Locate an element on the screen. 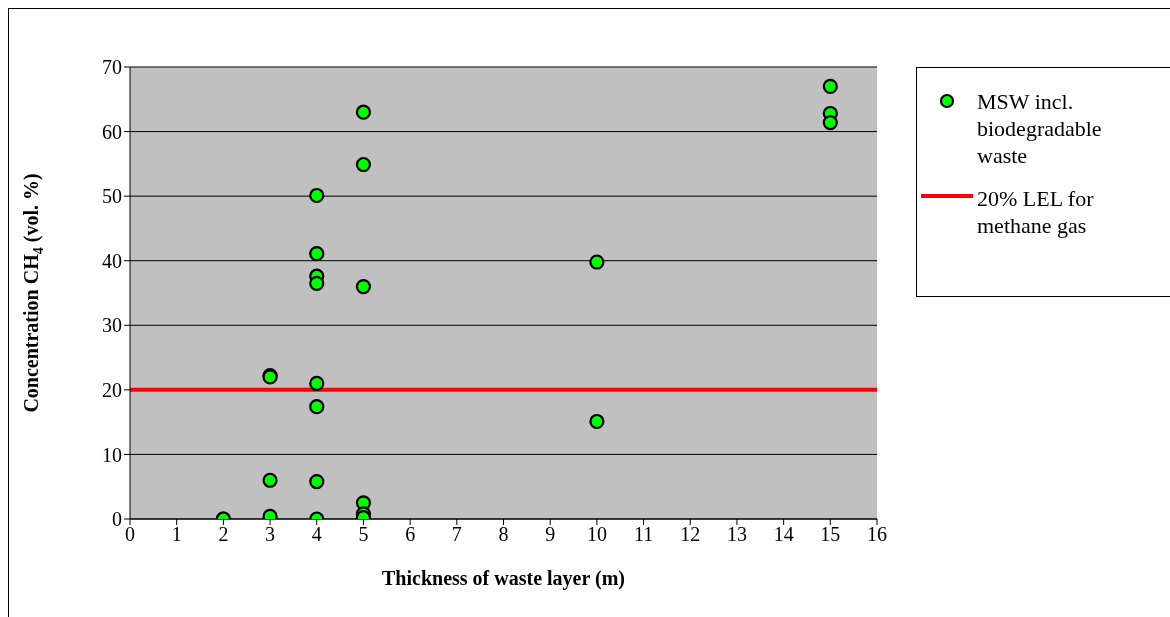 Image resolution: width=1170 pixels, height=617 pixels. legend-label: MSW incl. biodegradable waste is located at coordinates (1040, 128).